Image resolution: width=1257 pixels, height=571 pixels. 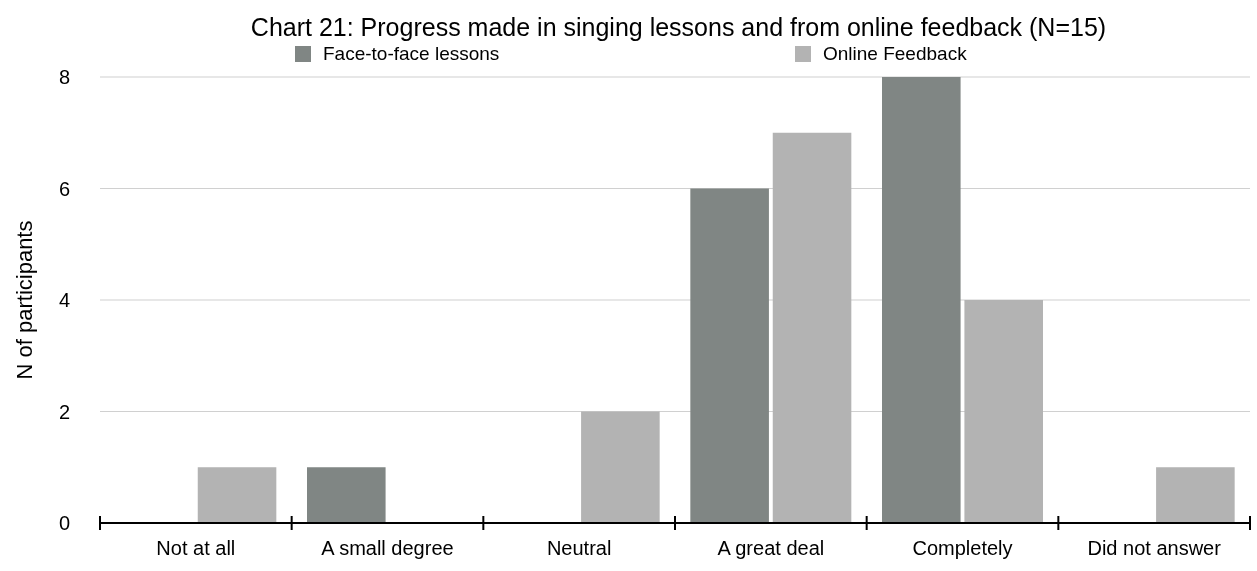 I want to click on y-tick-label: 6, so click(x=64, y=188).